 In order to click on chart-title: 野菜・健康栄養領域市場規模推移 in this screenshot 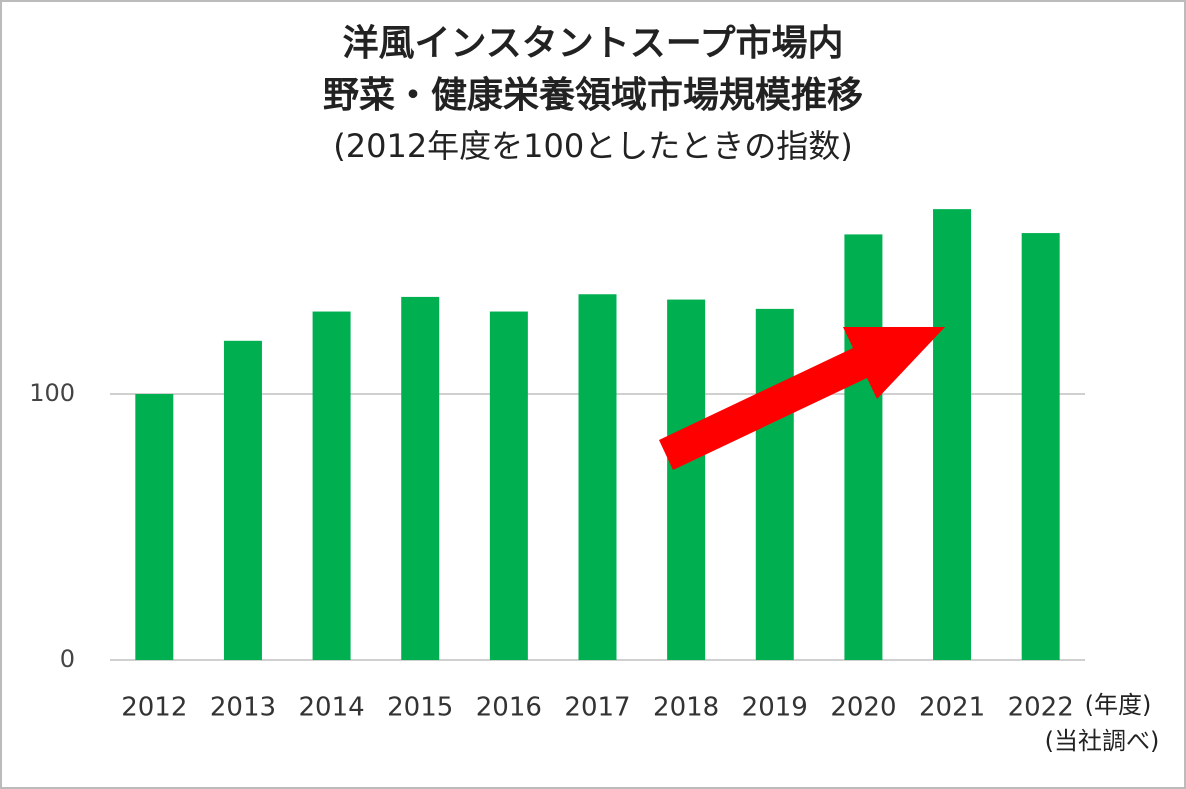, I will do `click(593, 95)`.